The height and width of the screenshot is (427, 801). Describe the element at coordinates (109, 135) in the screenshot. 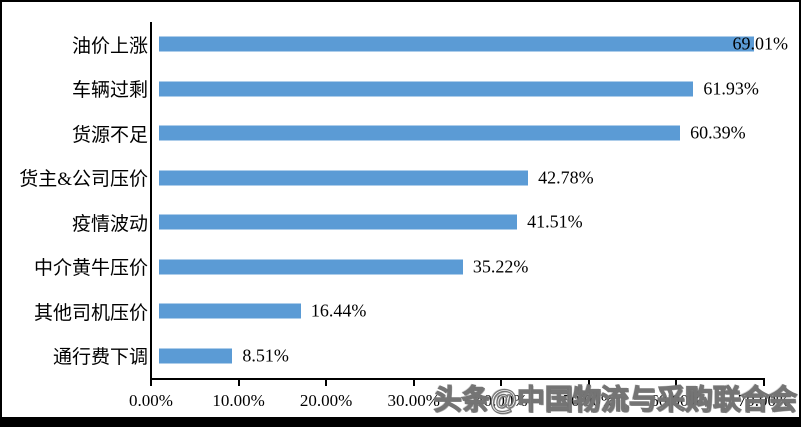

I see `category-label: 货源不足` at that location.